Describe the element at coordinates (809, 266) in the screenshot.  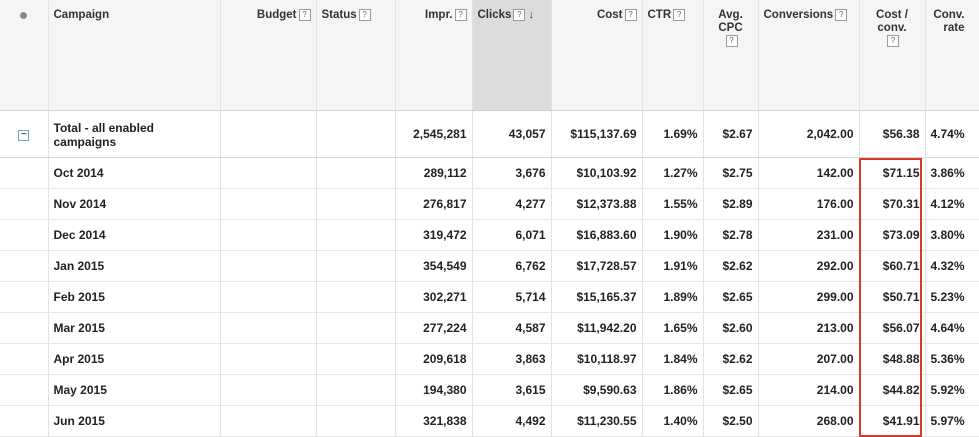
I see `row-conversions: 292.00` at that location.